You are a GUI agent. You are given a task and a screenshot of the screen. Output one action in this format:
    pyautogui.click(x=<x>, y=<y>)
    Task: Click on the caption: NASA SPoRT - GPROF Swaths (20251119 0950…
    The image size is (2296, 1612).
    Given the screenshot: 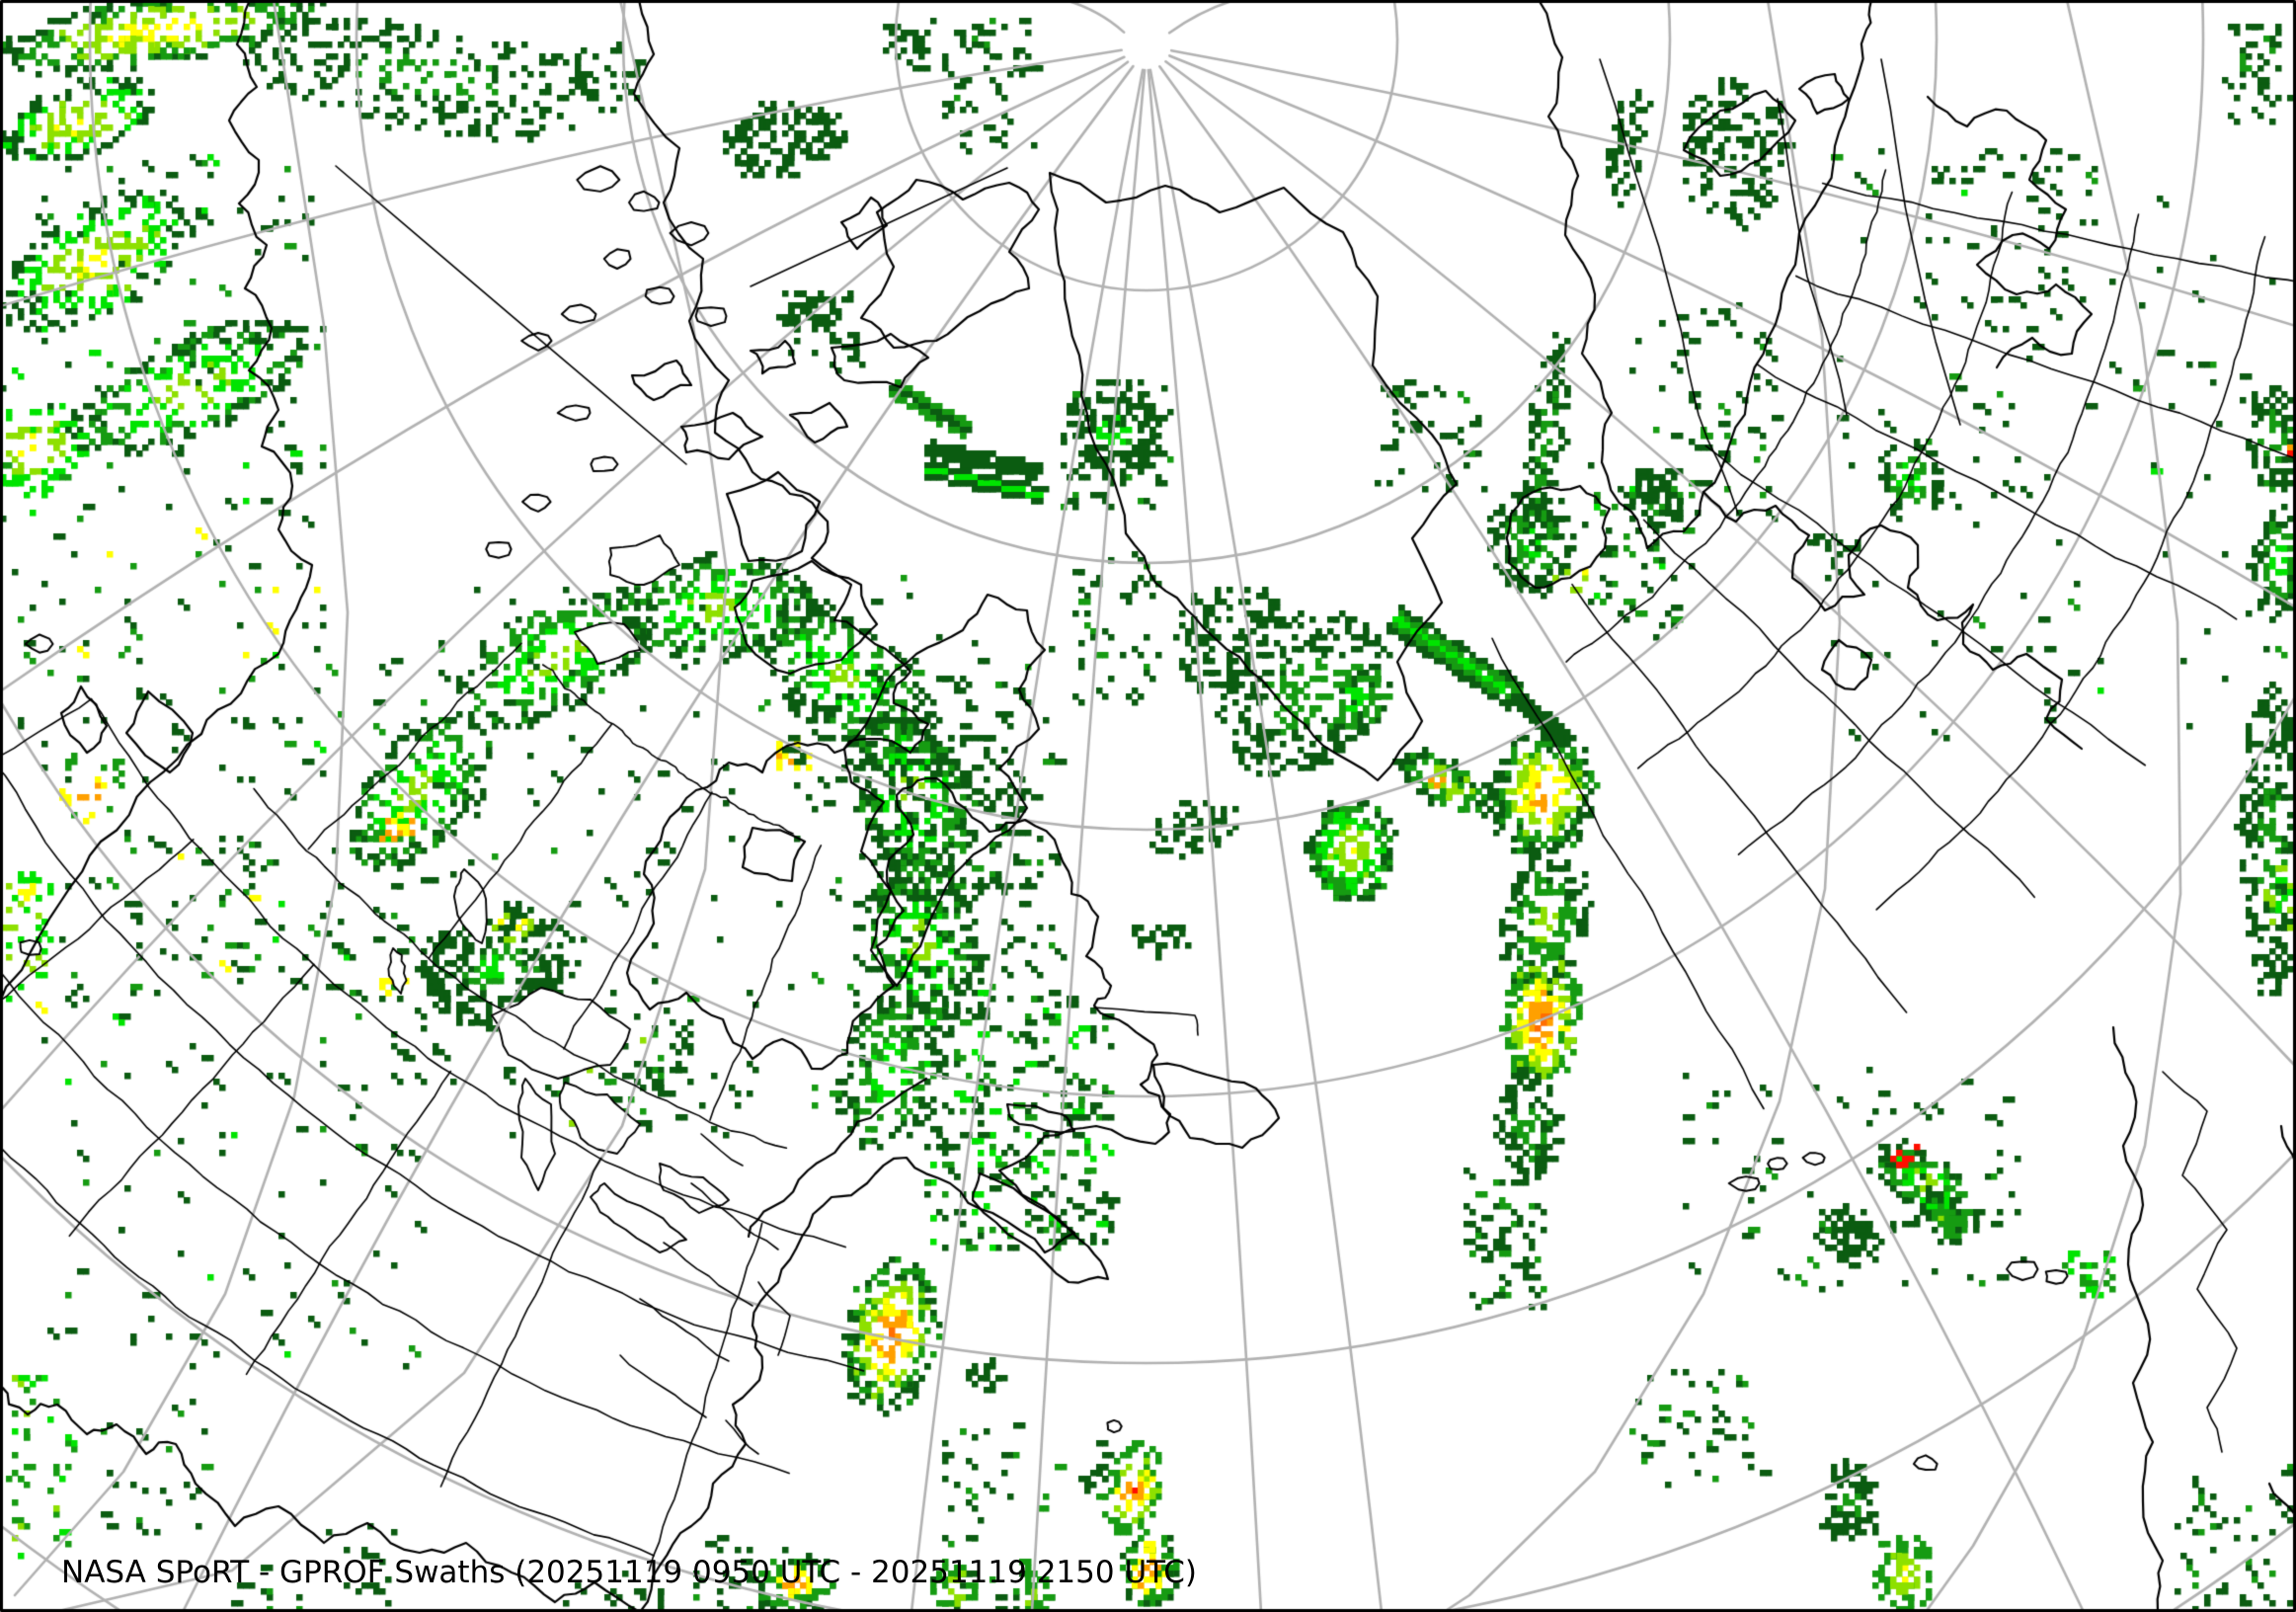 What is the action you would take?
    pyautogui.click(x=629, y=1573)
    